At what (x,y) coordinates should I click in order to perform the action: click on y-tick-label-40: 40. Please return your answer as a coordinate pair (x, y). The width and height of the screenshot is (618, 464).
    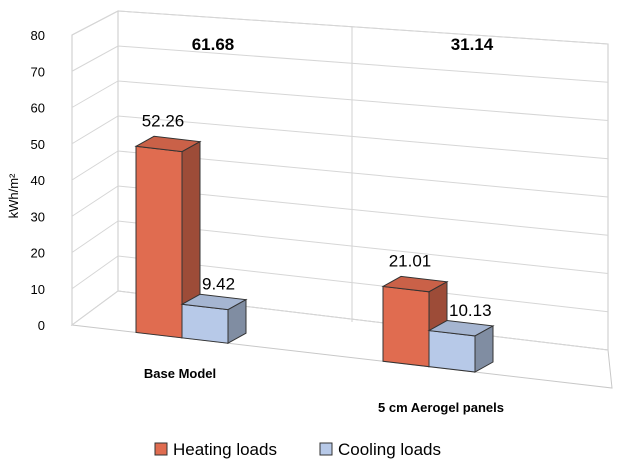
    Looking at the image, I should click on (38, 180).